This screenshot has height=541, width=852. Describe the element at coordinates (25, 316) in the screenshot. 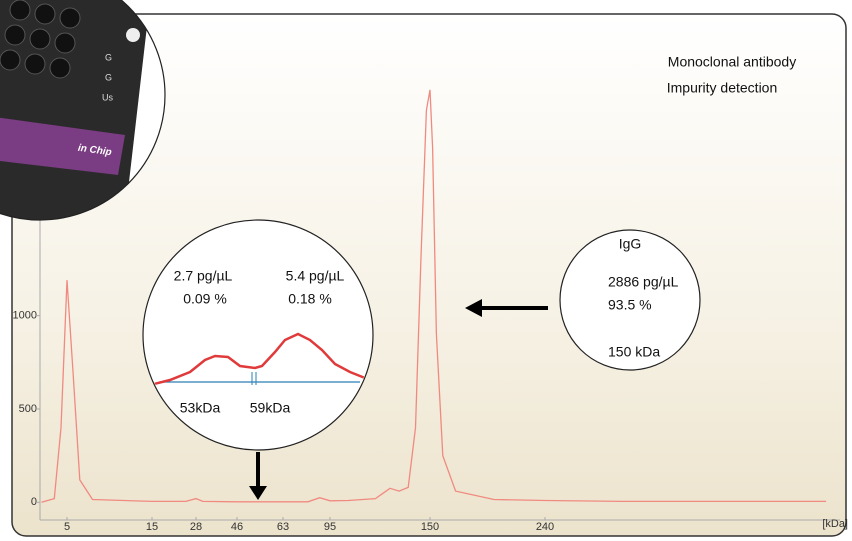

I see `y-tick-label: 1000` at that location.